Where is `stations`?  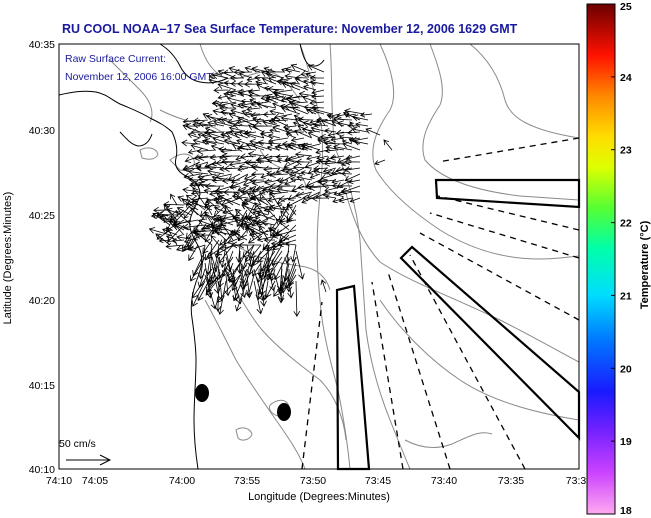 stations is located at coordinates (243, 402).